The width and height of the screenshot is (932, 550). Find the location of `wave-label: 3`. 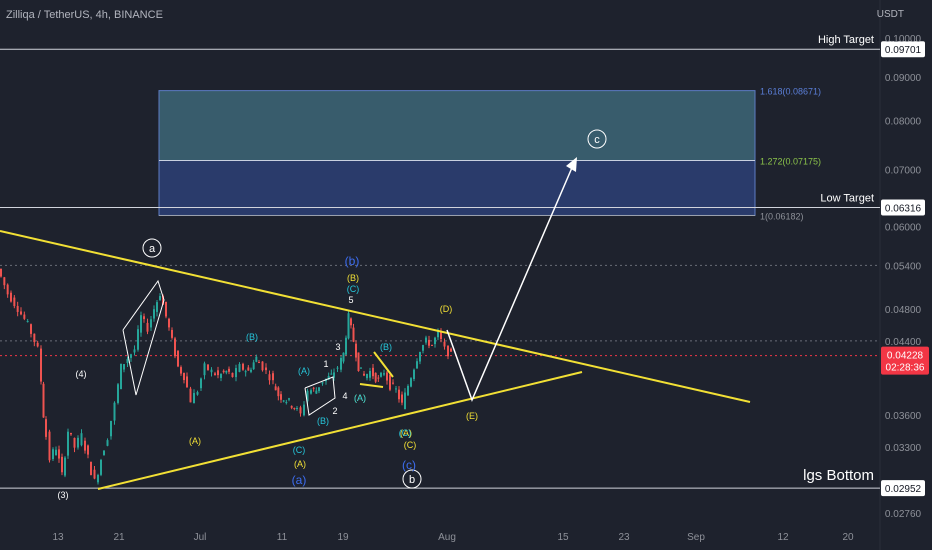

wave-label: 3 is located at coordinates (337, 347).